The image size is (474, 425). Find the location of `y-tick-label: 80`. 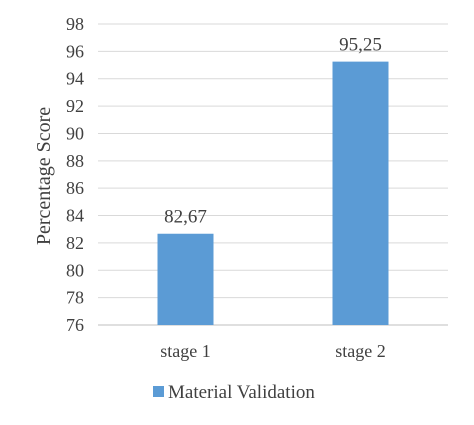

y-tick-label: 80 is located at coordinates (75, 270).